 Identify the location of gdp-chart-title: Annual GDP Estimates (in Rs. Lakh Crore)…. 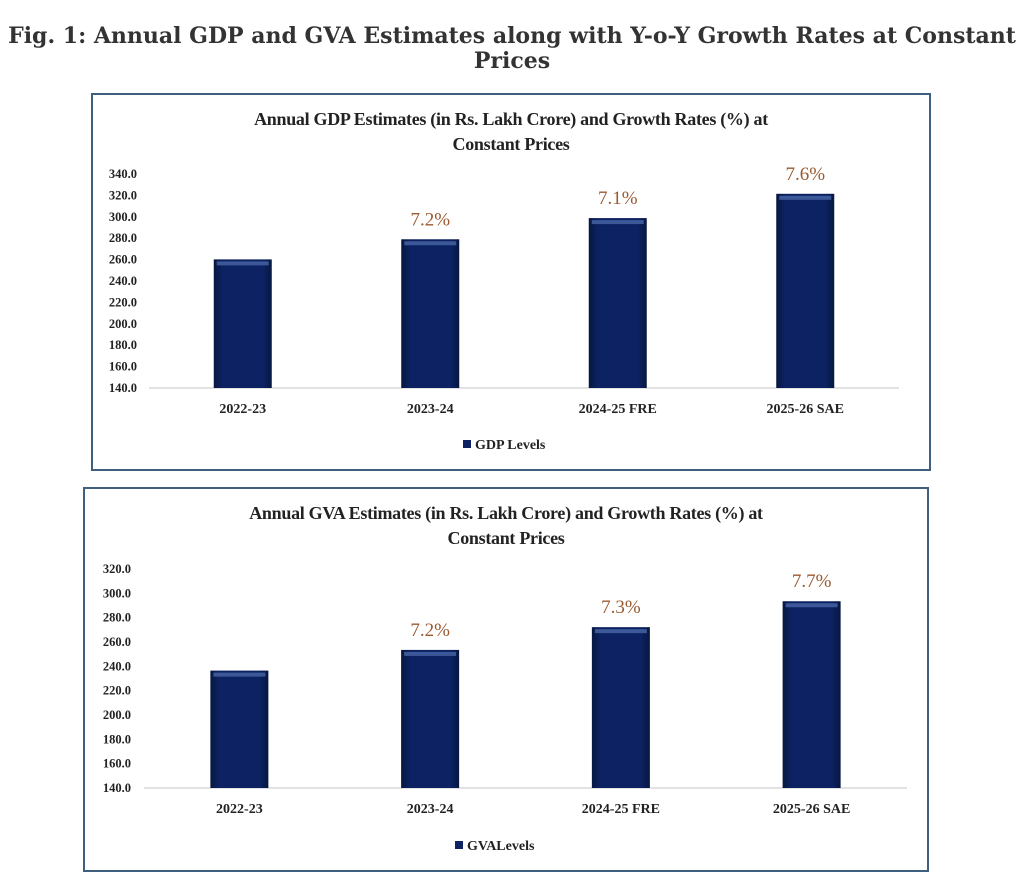
(511, 132).